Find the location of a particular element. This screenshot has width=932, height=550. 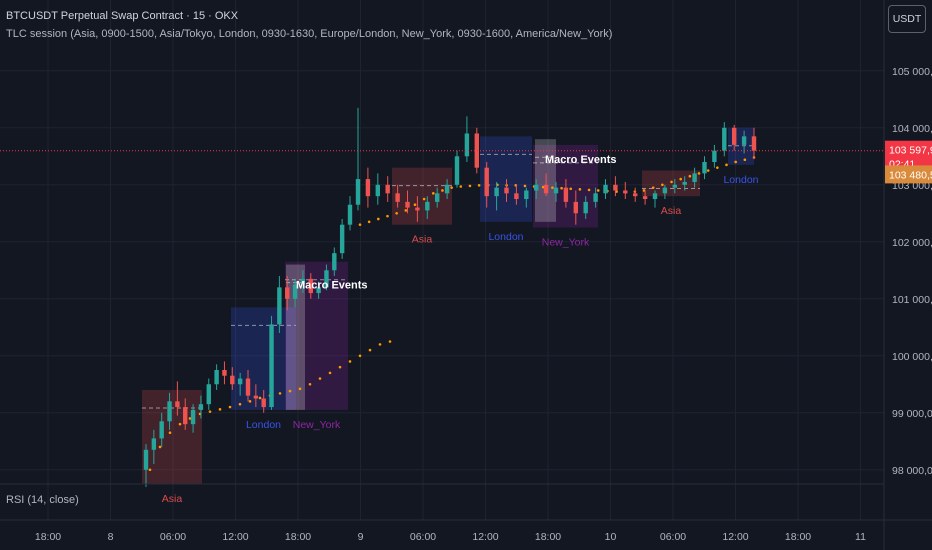

price-tick-label: 98 000,0 is located at coordinates (912, 471).